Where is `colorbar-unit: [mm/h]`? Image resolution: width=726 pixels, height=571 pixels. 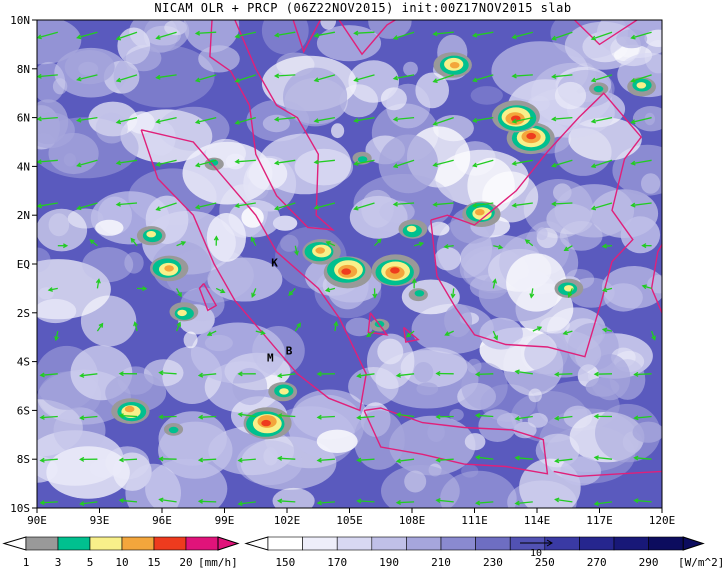 colorbar-unit: [mm/h] is located at coordinates (218, 562).